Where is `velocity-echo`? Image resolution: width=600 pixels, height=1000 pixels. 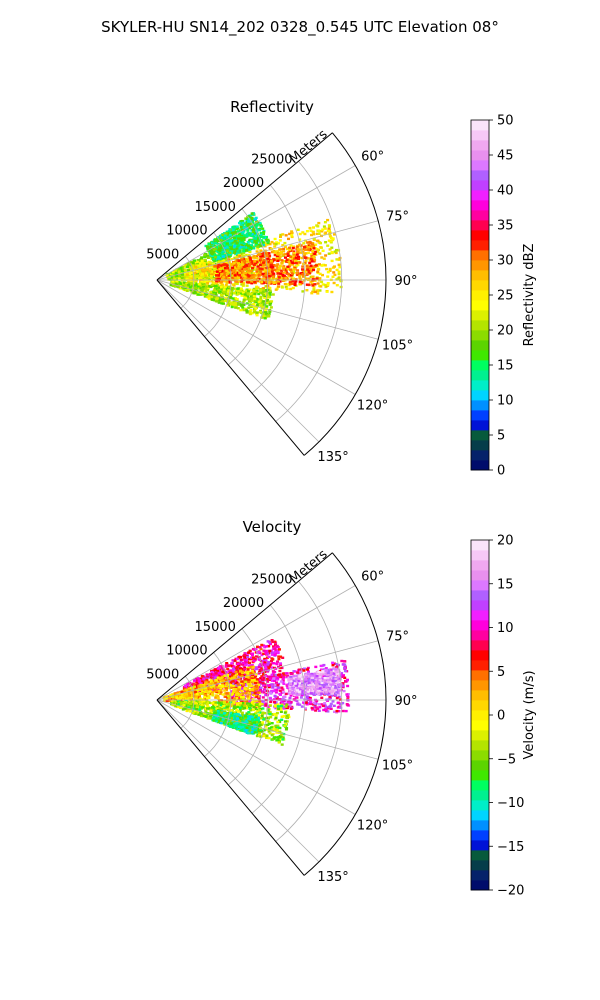
velocity-echo is located at coordinates (256, 692).